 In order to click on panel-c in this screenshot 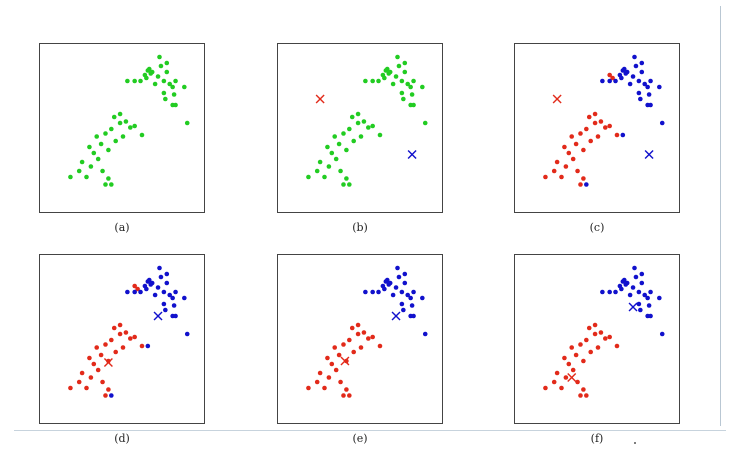, I will do `click(597, 128)`.